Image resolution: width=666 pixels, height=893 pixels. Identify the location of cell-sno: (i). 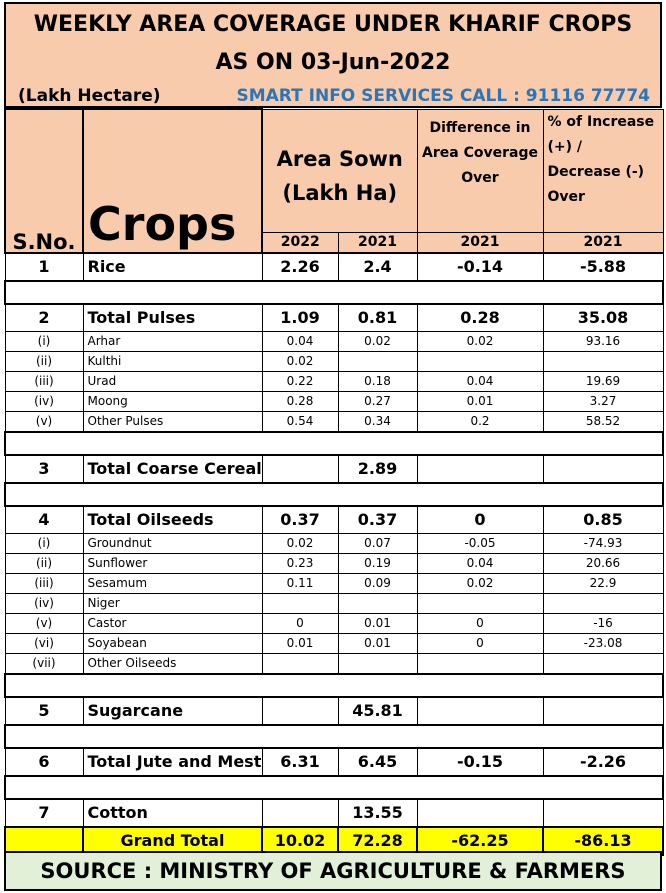
(44, 341).